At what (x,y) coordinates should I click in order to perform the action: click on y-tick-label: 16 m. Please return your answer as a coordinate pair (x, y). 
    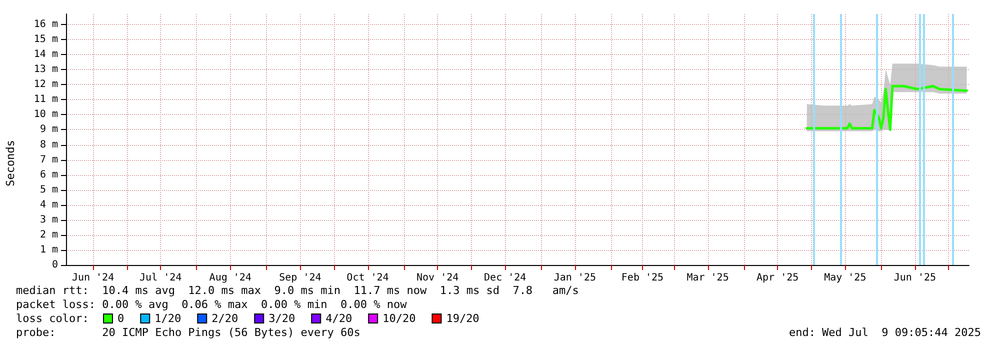
    Looking at the image, I should click on (46, 24).